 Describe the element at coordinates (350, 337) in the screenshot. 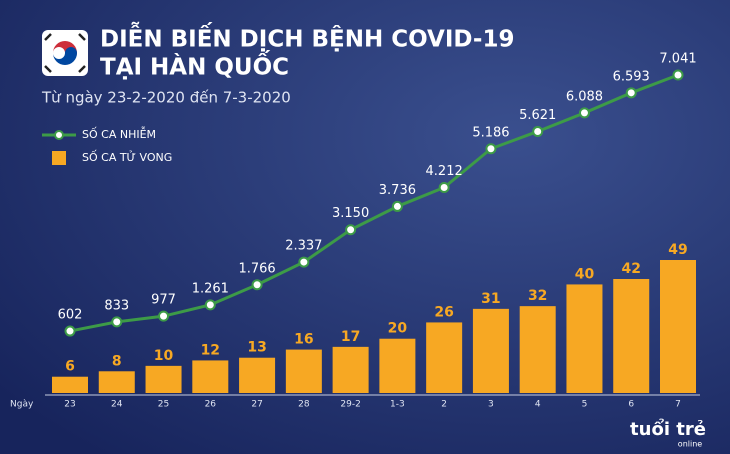

I see `bar-label: 17` at that location.